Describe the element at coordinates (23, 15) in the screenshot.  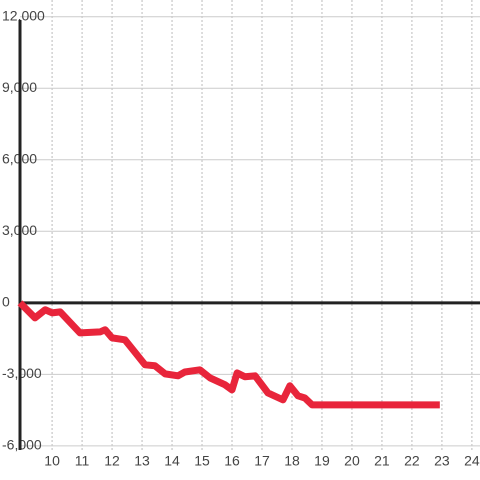
I see `y-tick-label: 12,000` at that location.